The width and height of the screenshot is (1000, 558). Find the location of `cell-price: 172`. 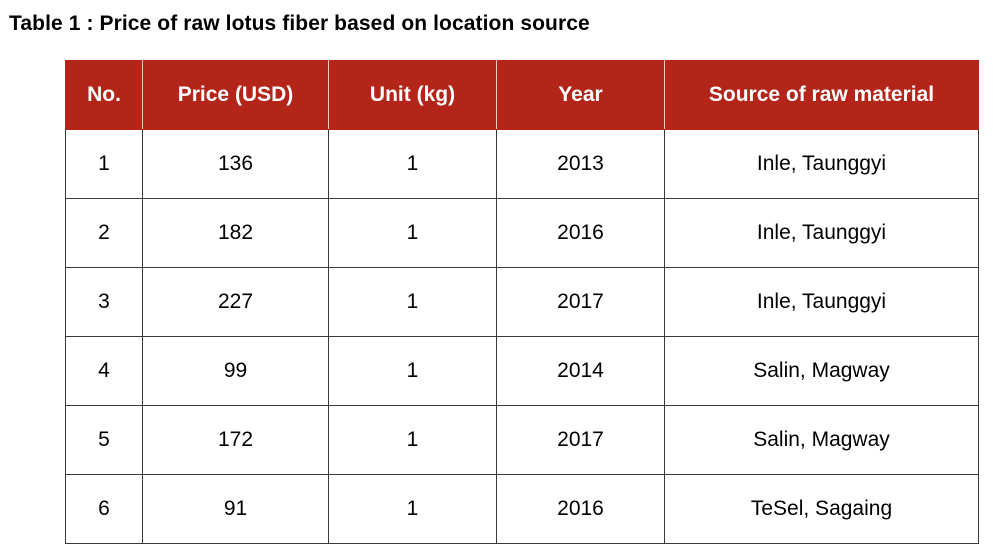

cell-price: 172 is located at coordinates (235, 440).